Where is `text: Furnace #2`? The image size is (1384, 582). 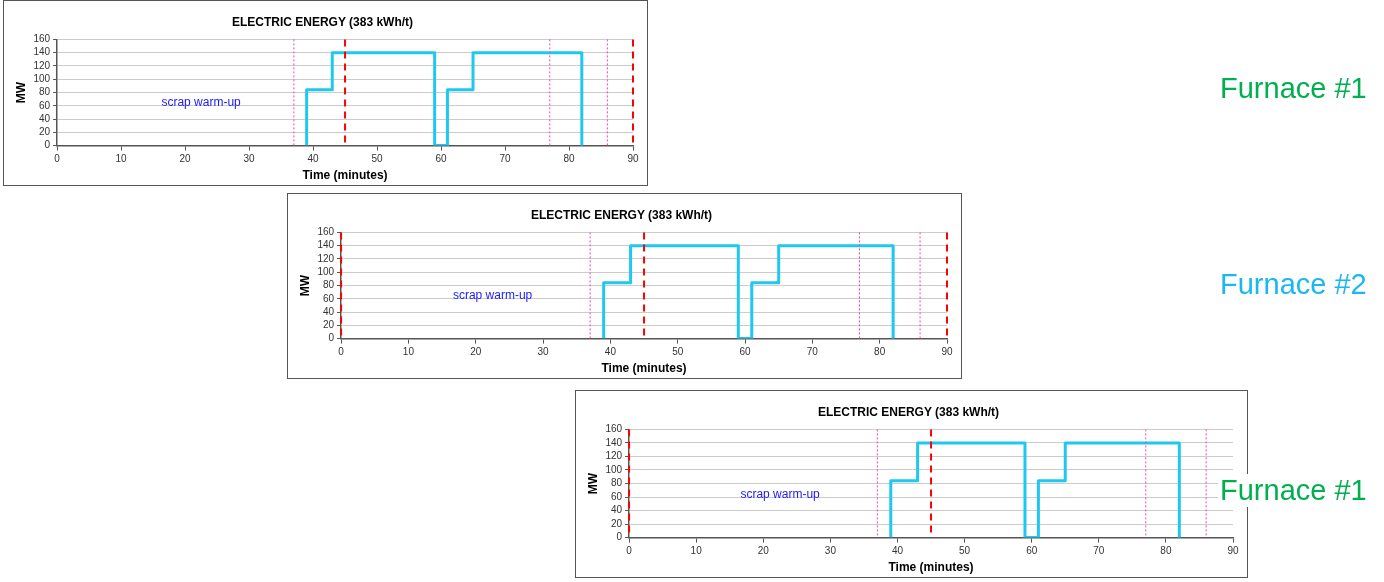 text: Furnace #2 is located at coordinates (1293, 284).